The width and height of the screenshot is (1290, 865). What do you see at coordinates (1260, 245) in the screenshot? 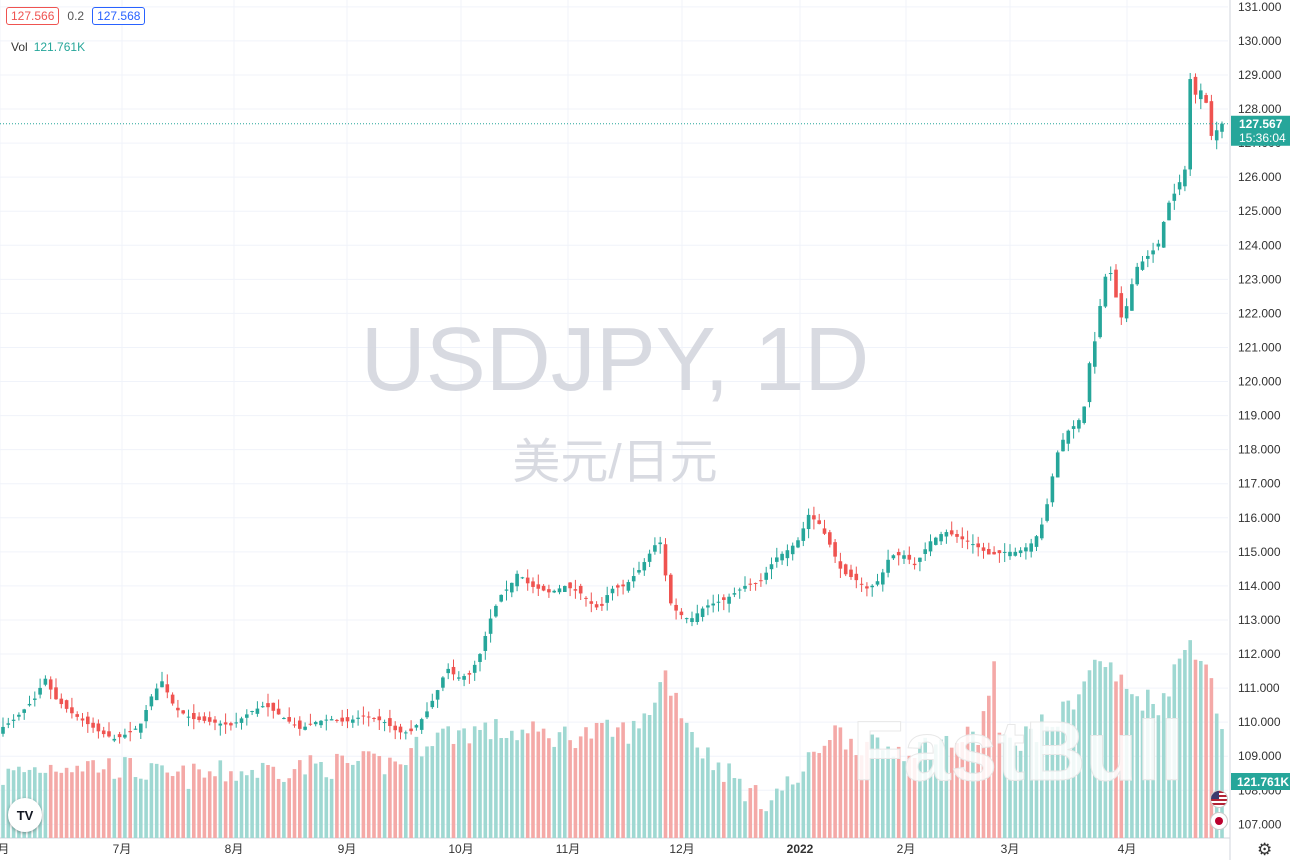
I see `y-tick-label: 124.000` at bounding box center [1260, 245].